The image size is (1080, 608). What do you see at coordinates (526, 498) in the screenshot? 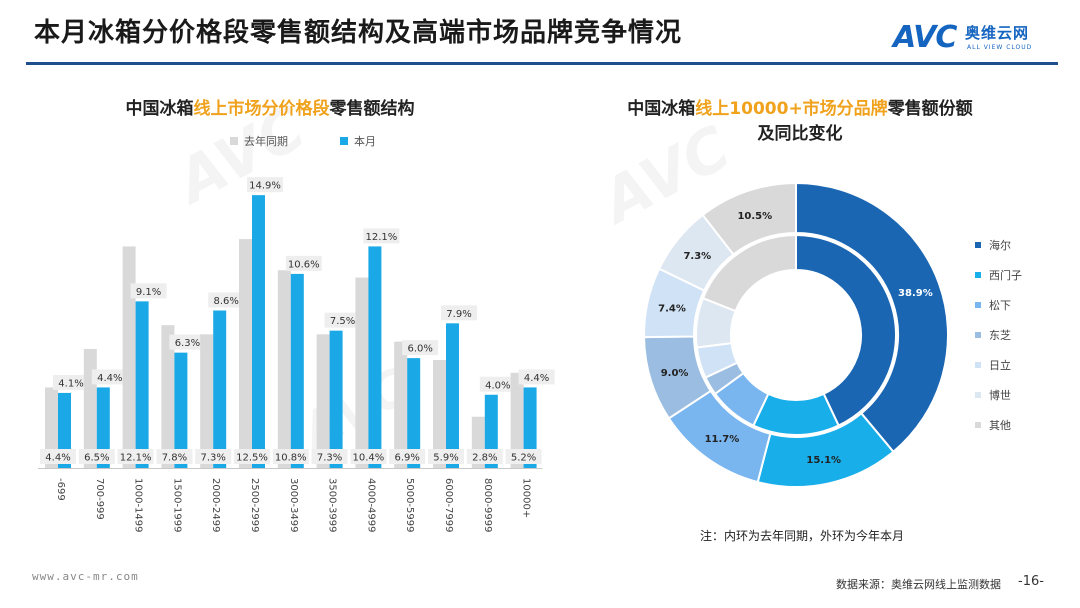
I see `x-tick-label: 10000+` at bounding box center [526, 498].